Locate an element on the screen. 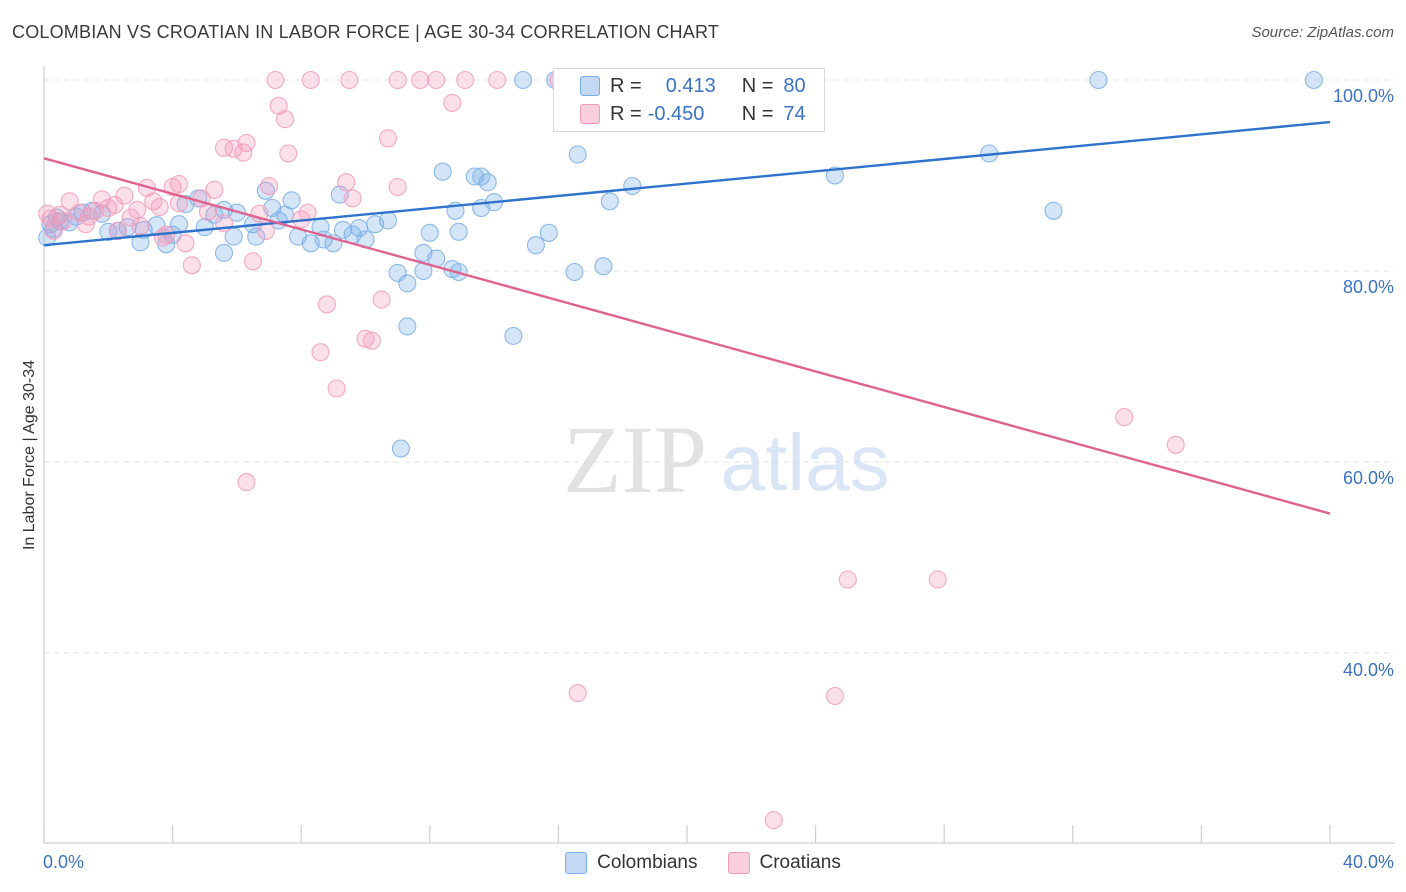  x-tick-label-max: 40.0% is located at coordinates (1368, 862).